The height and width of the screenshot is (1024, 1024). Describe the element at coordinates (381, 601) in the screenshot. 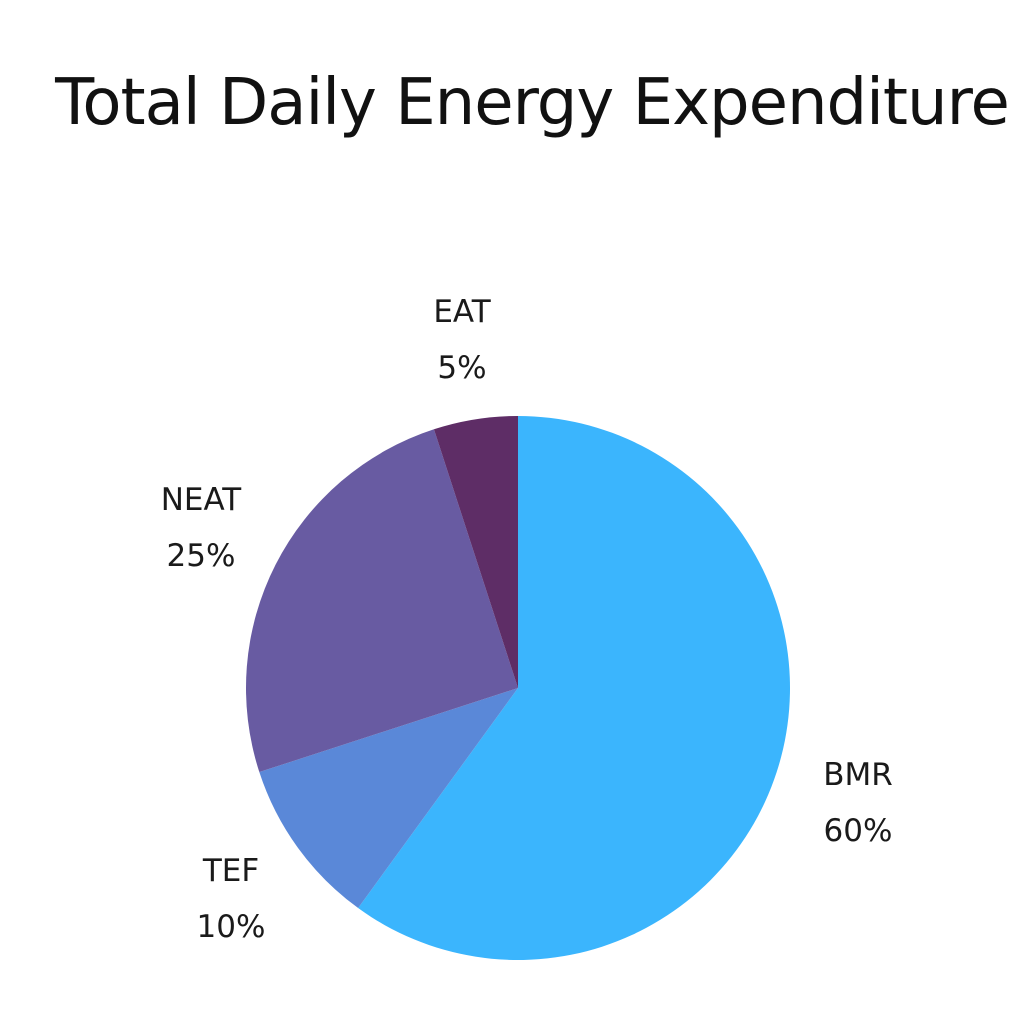

I see `pie-slice-neat` at that location.